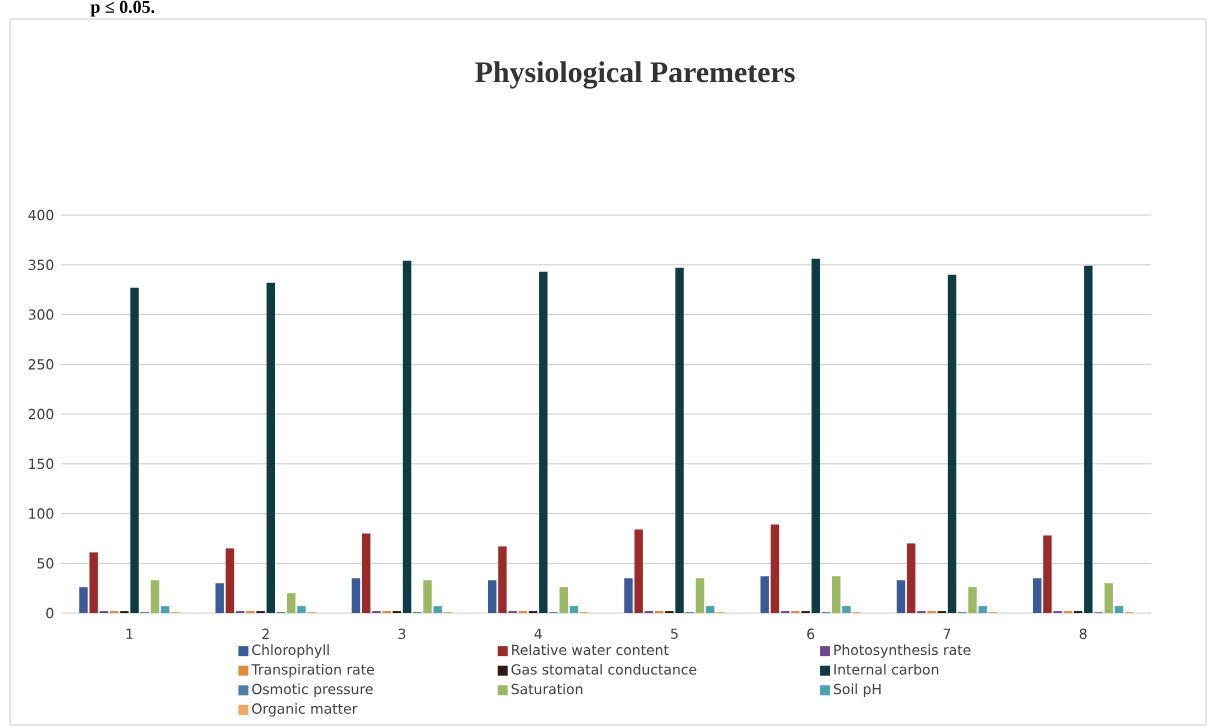 This screenshot has width=1220, height=727. I want to click on x-tick-label: 8, so click(1083, 634).